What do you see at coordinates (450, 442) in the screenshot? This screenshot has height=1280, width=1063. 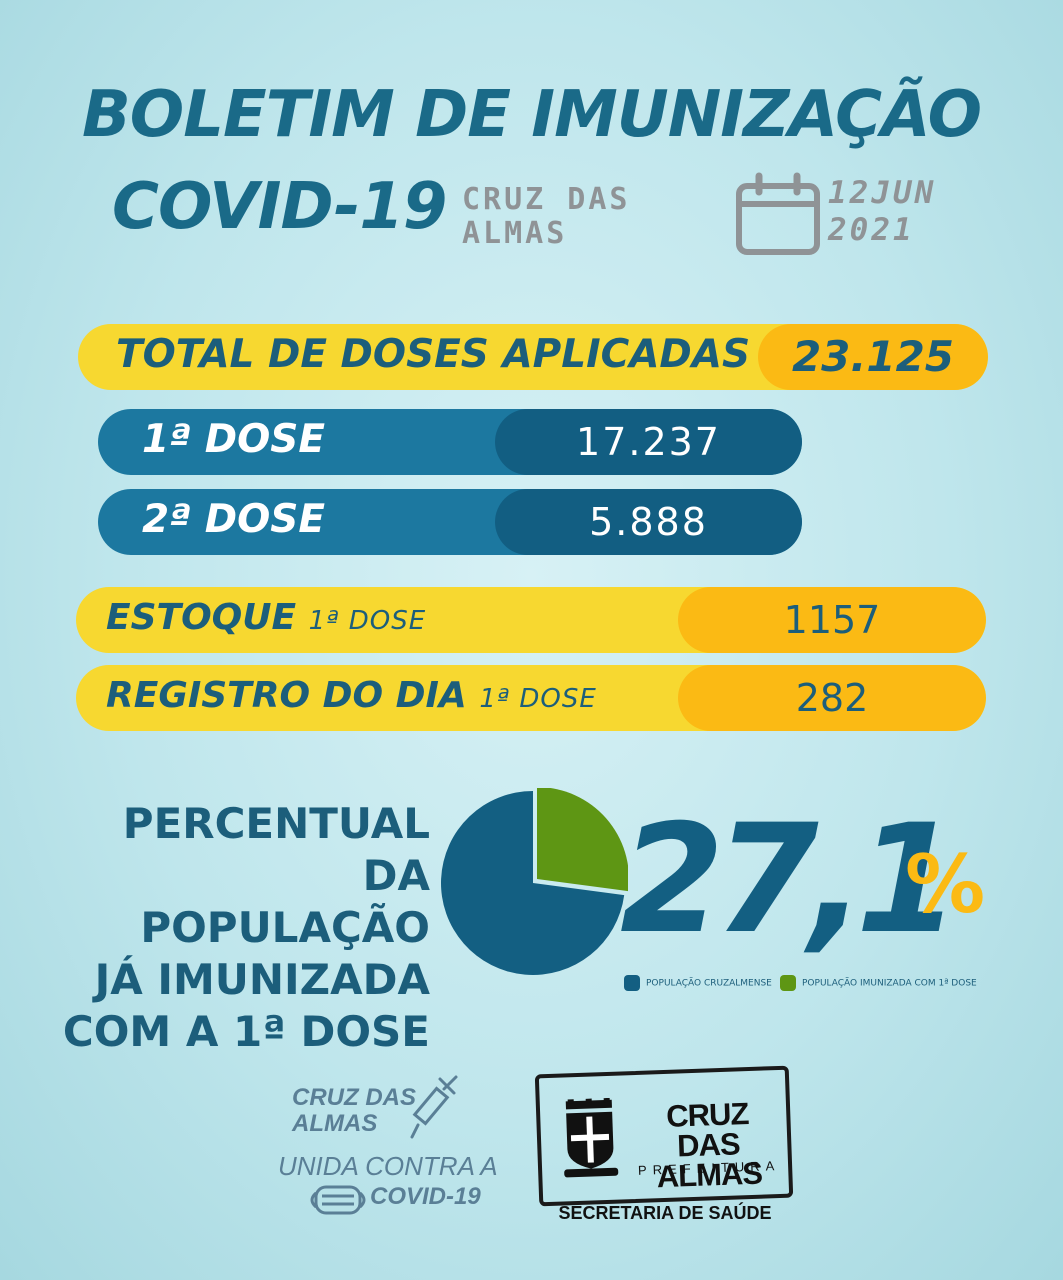 I see `first-dose-bar: 1ª DOSE 17.237` at bounding box center [450, 442].